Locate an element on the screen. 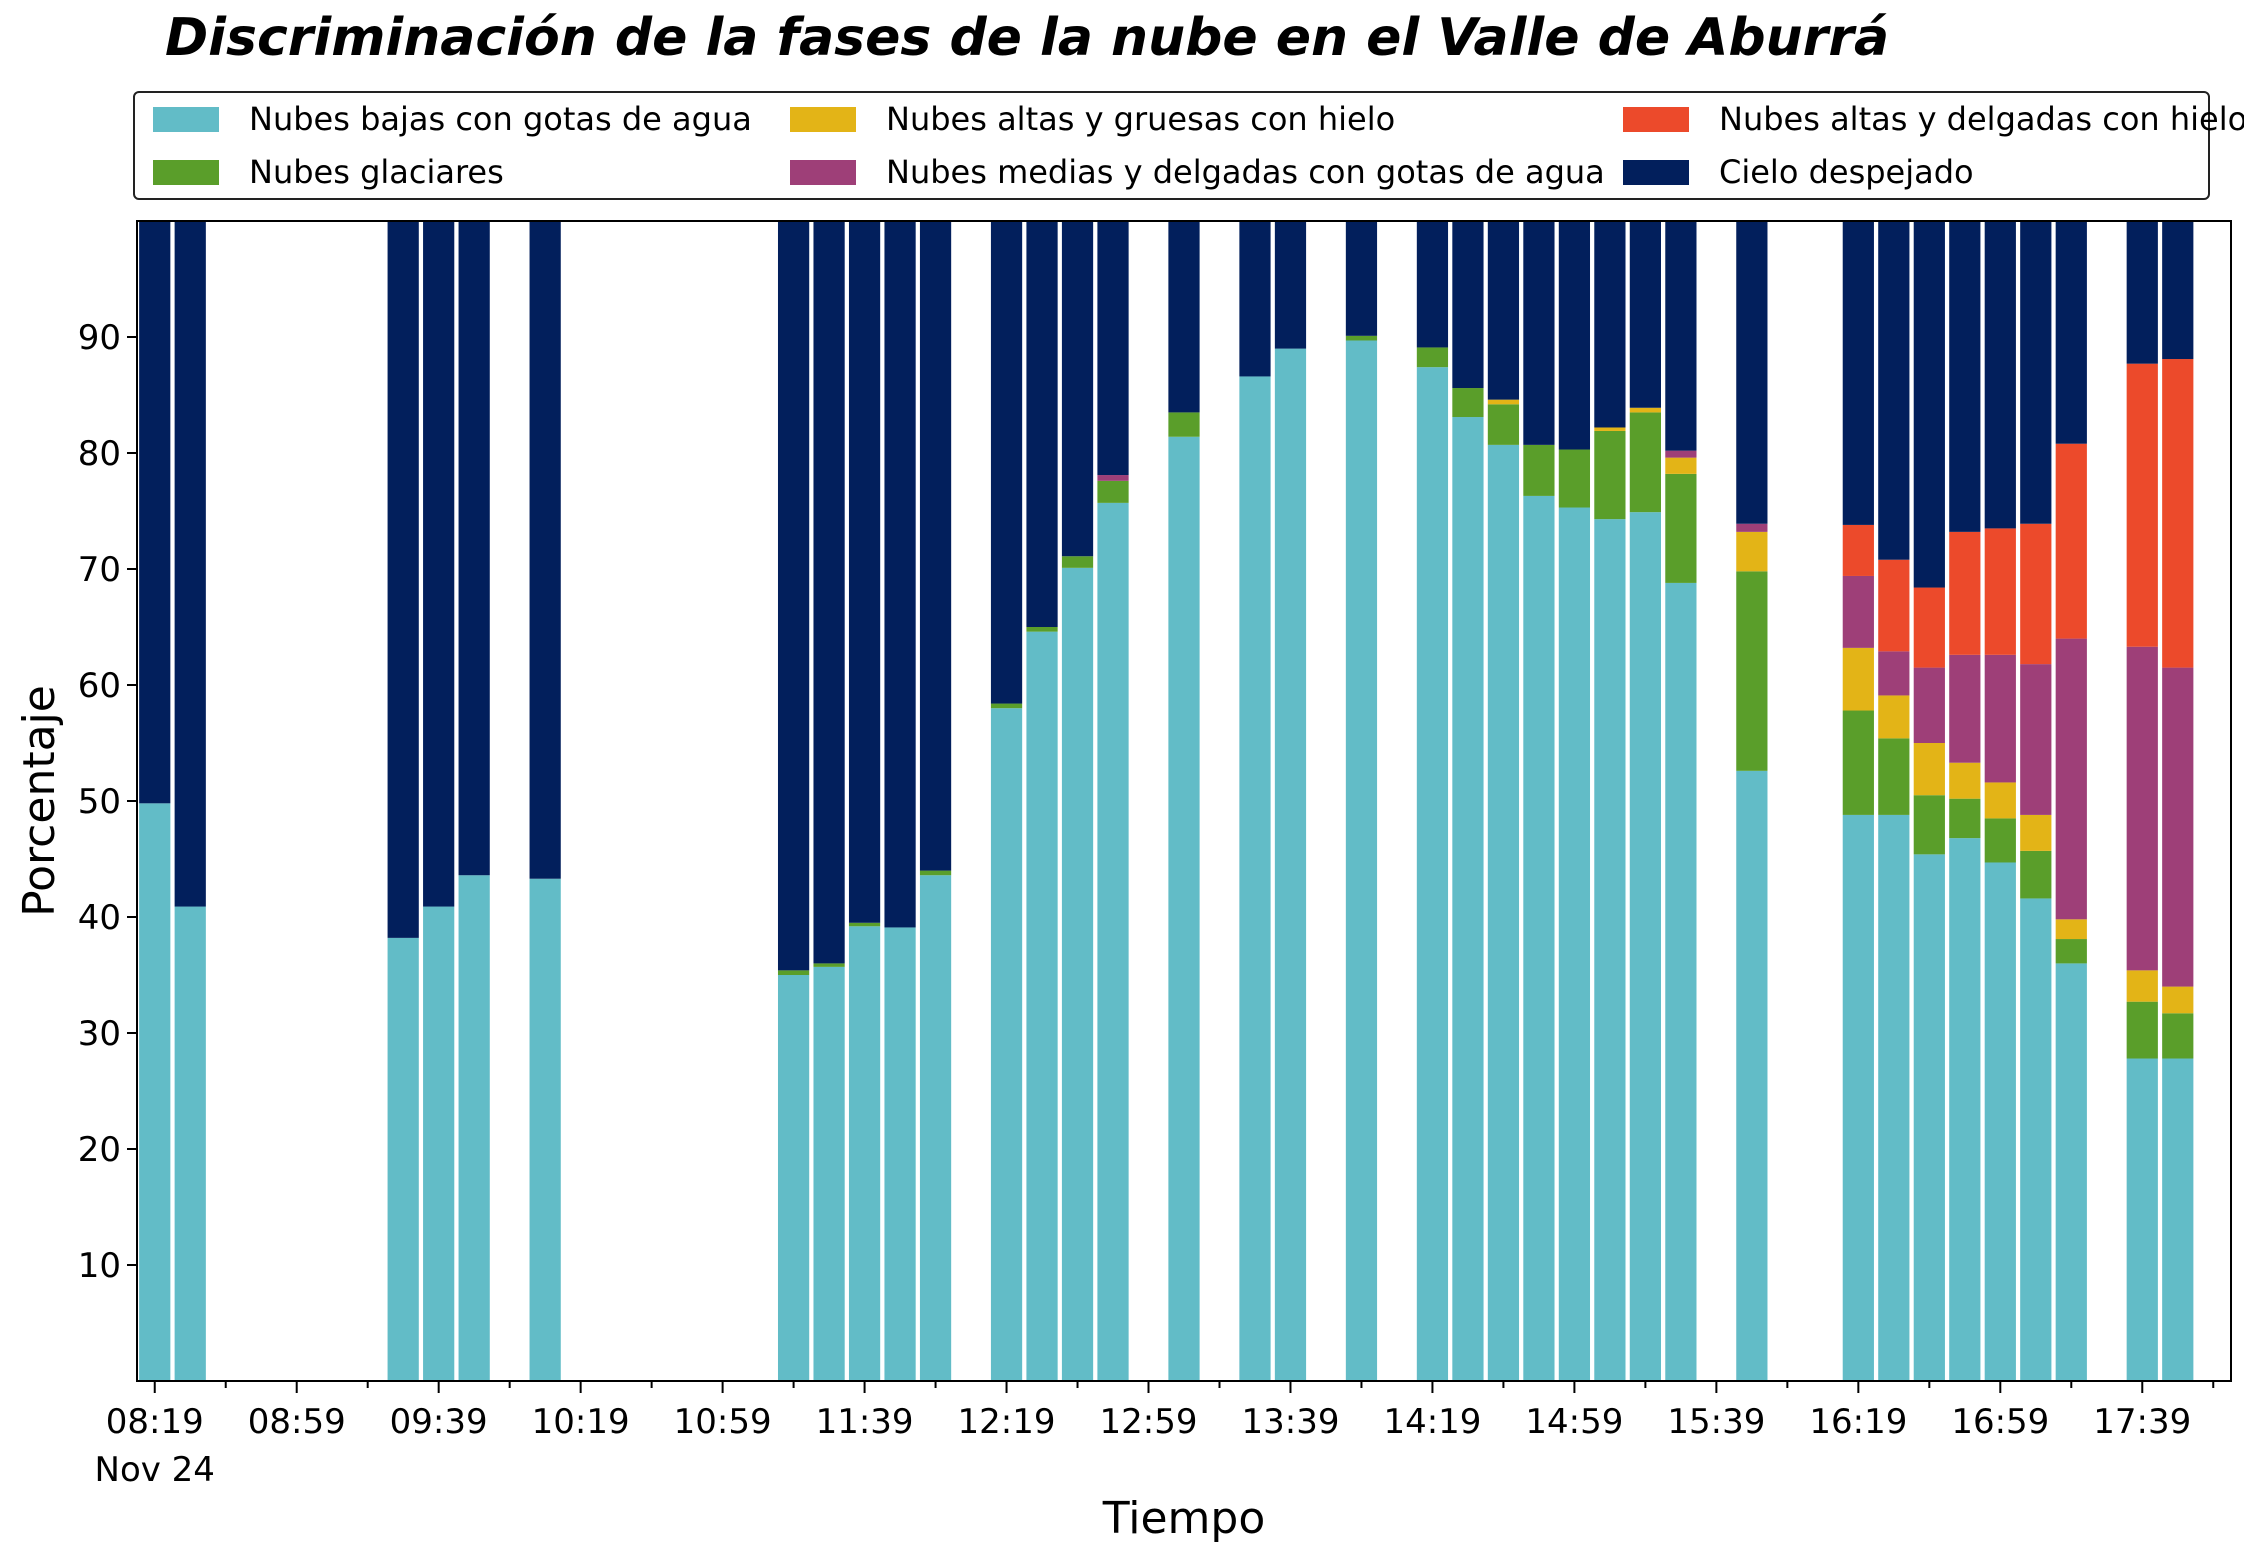 Image resolution: width=2244 pixels, height=1559 pixels. x-tick-label: 14:59 is located at coordinates (1574, 1422).